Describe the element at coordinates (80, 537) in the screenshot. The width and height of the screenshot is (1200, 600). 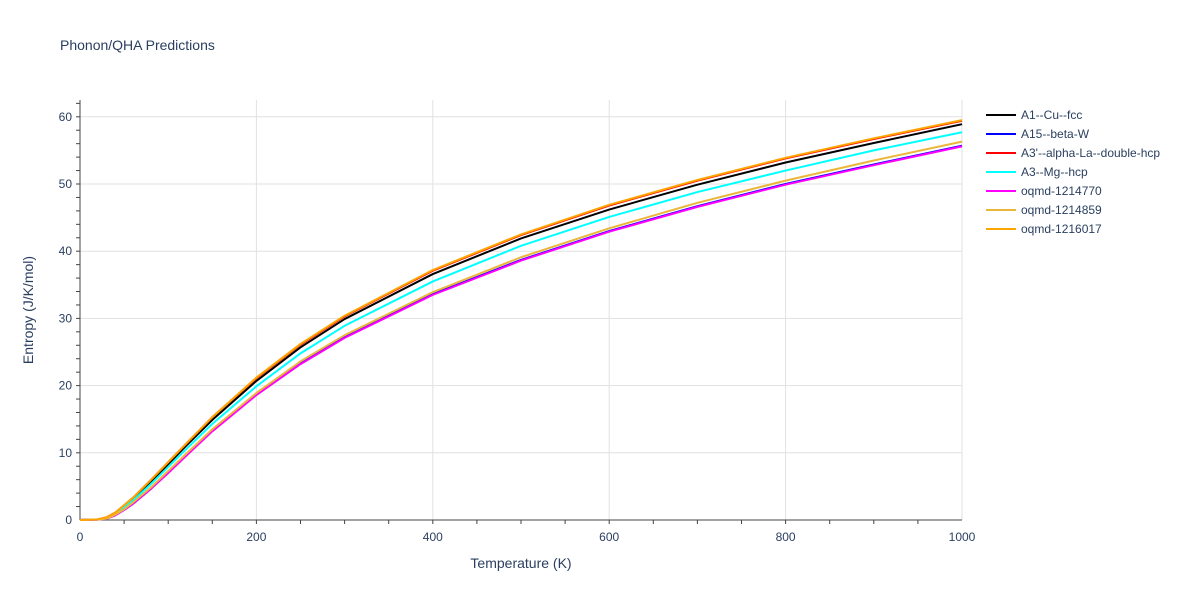
I see `x-tick-label: 0` at that location.